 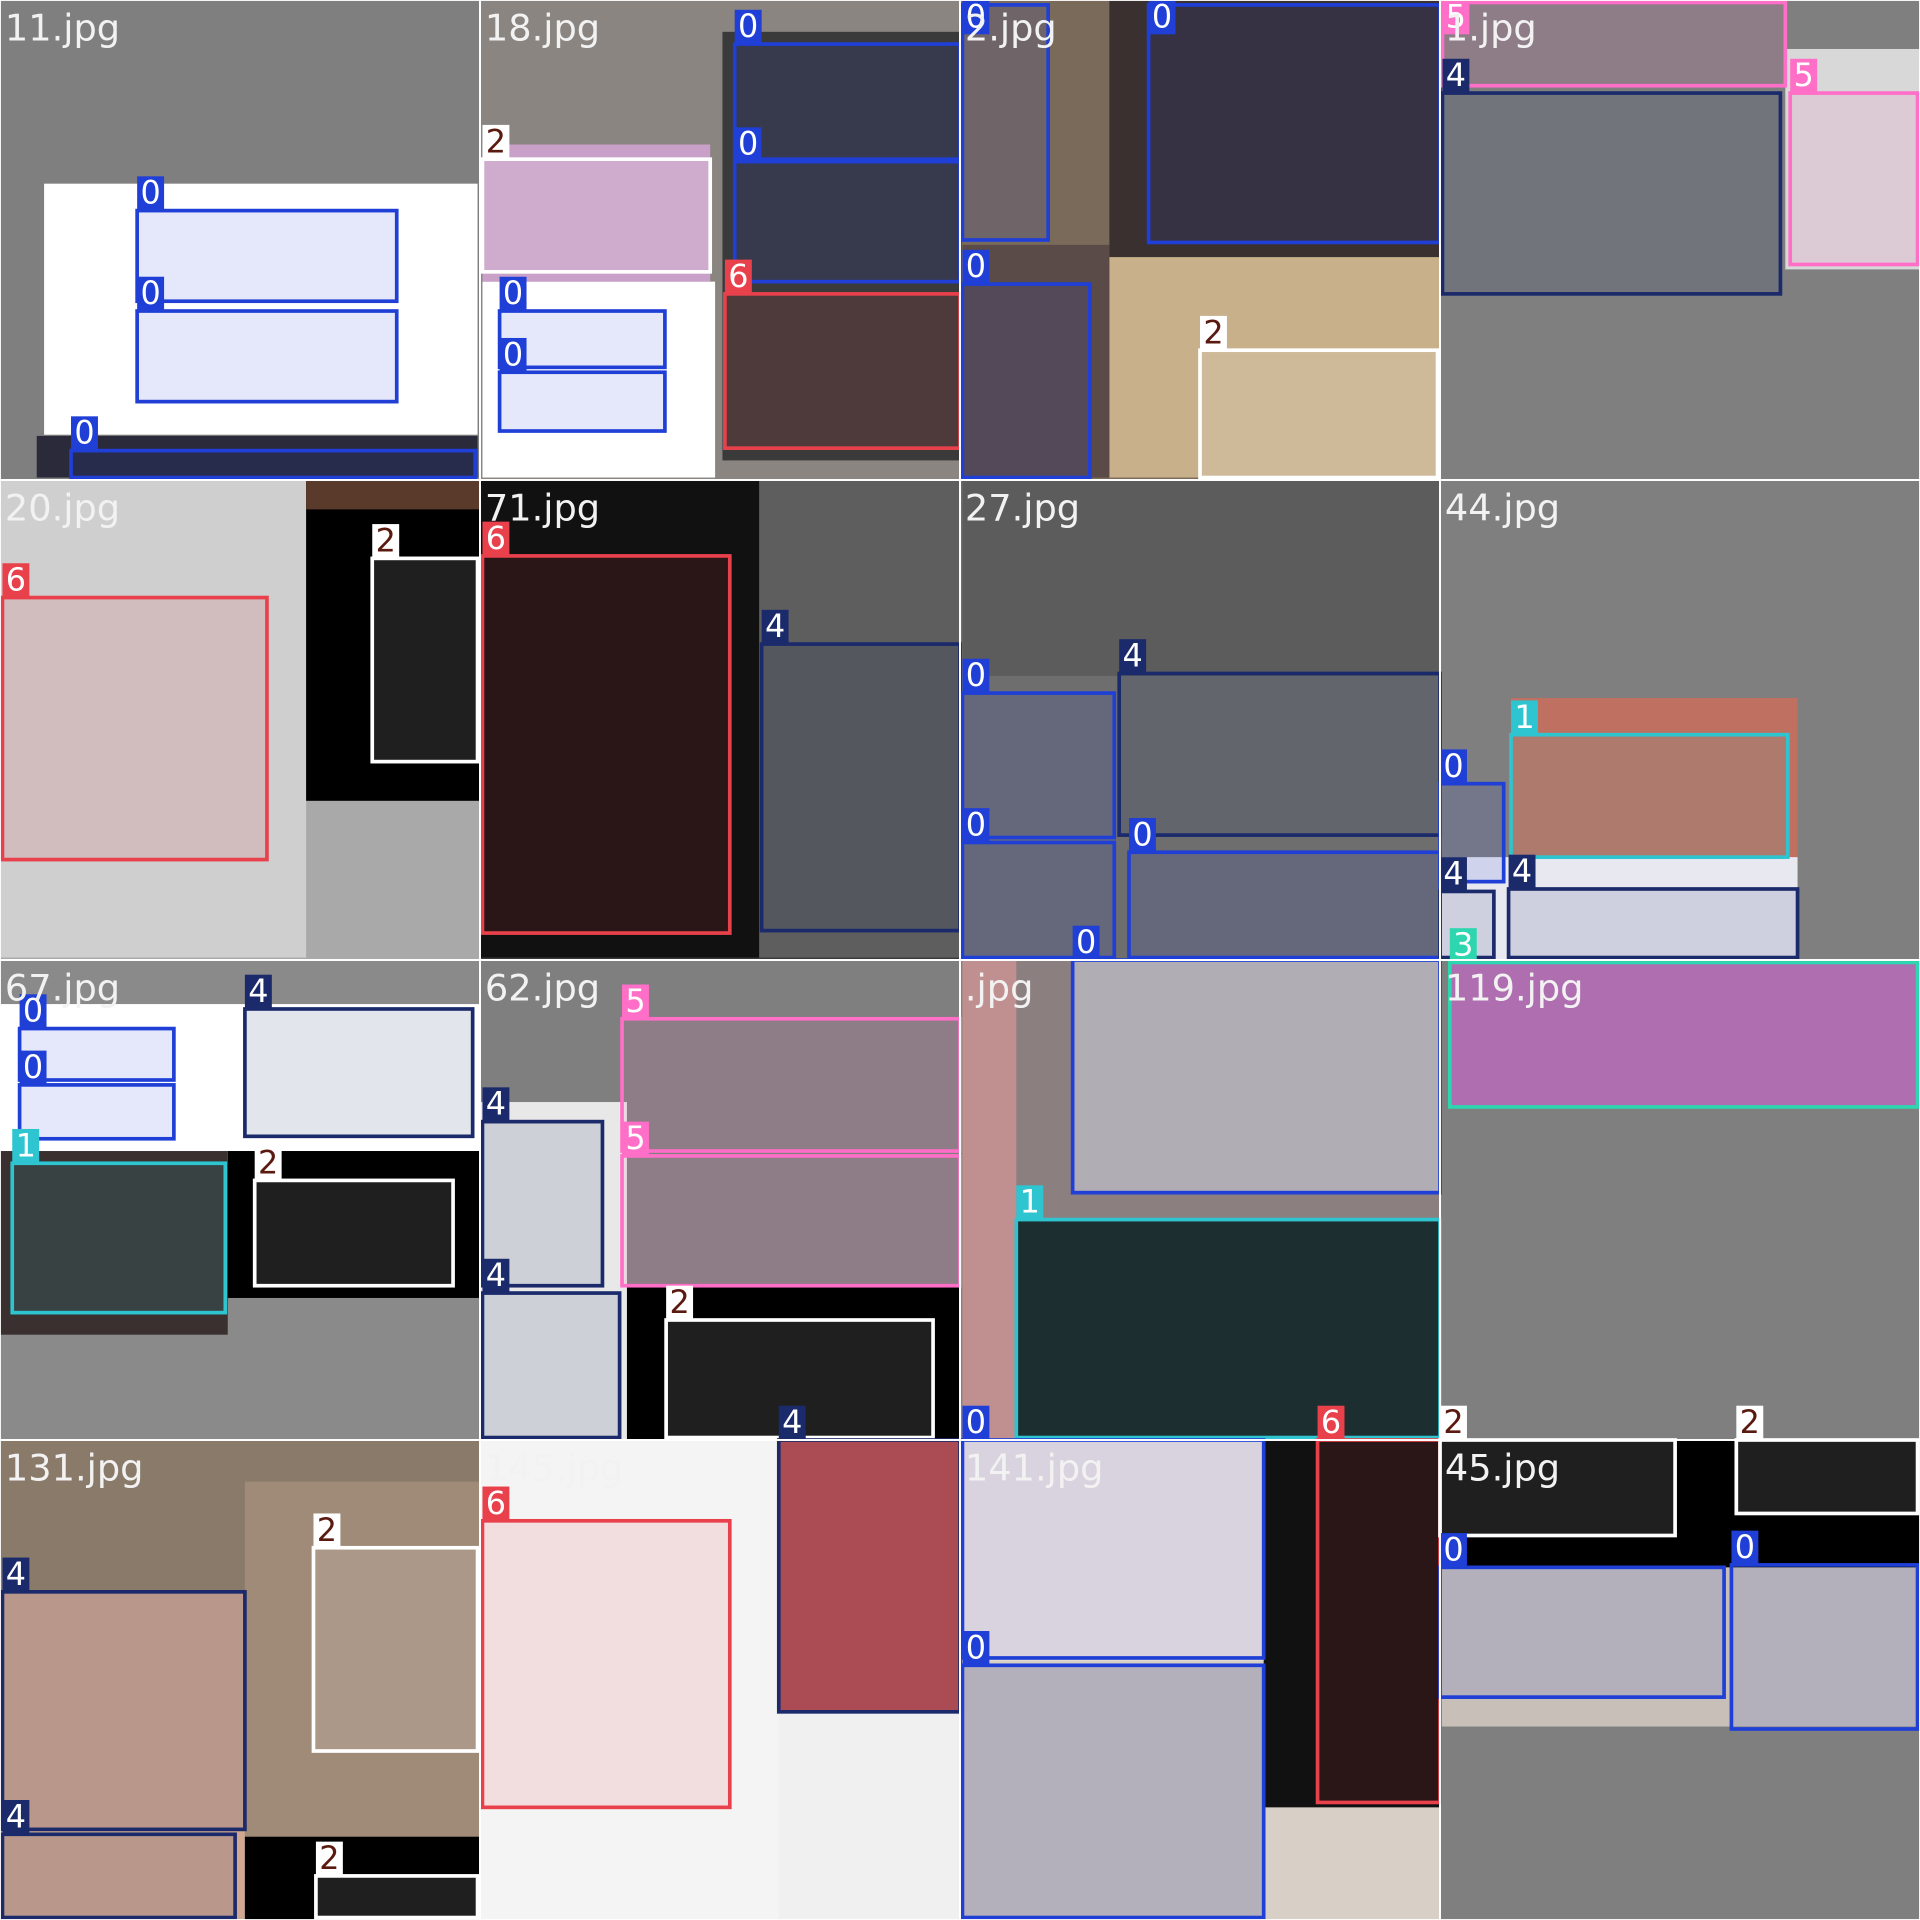 I want to click on tile-filename: 2.jpg, so click(x=1011, y=27).